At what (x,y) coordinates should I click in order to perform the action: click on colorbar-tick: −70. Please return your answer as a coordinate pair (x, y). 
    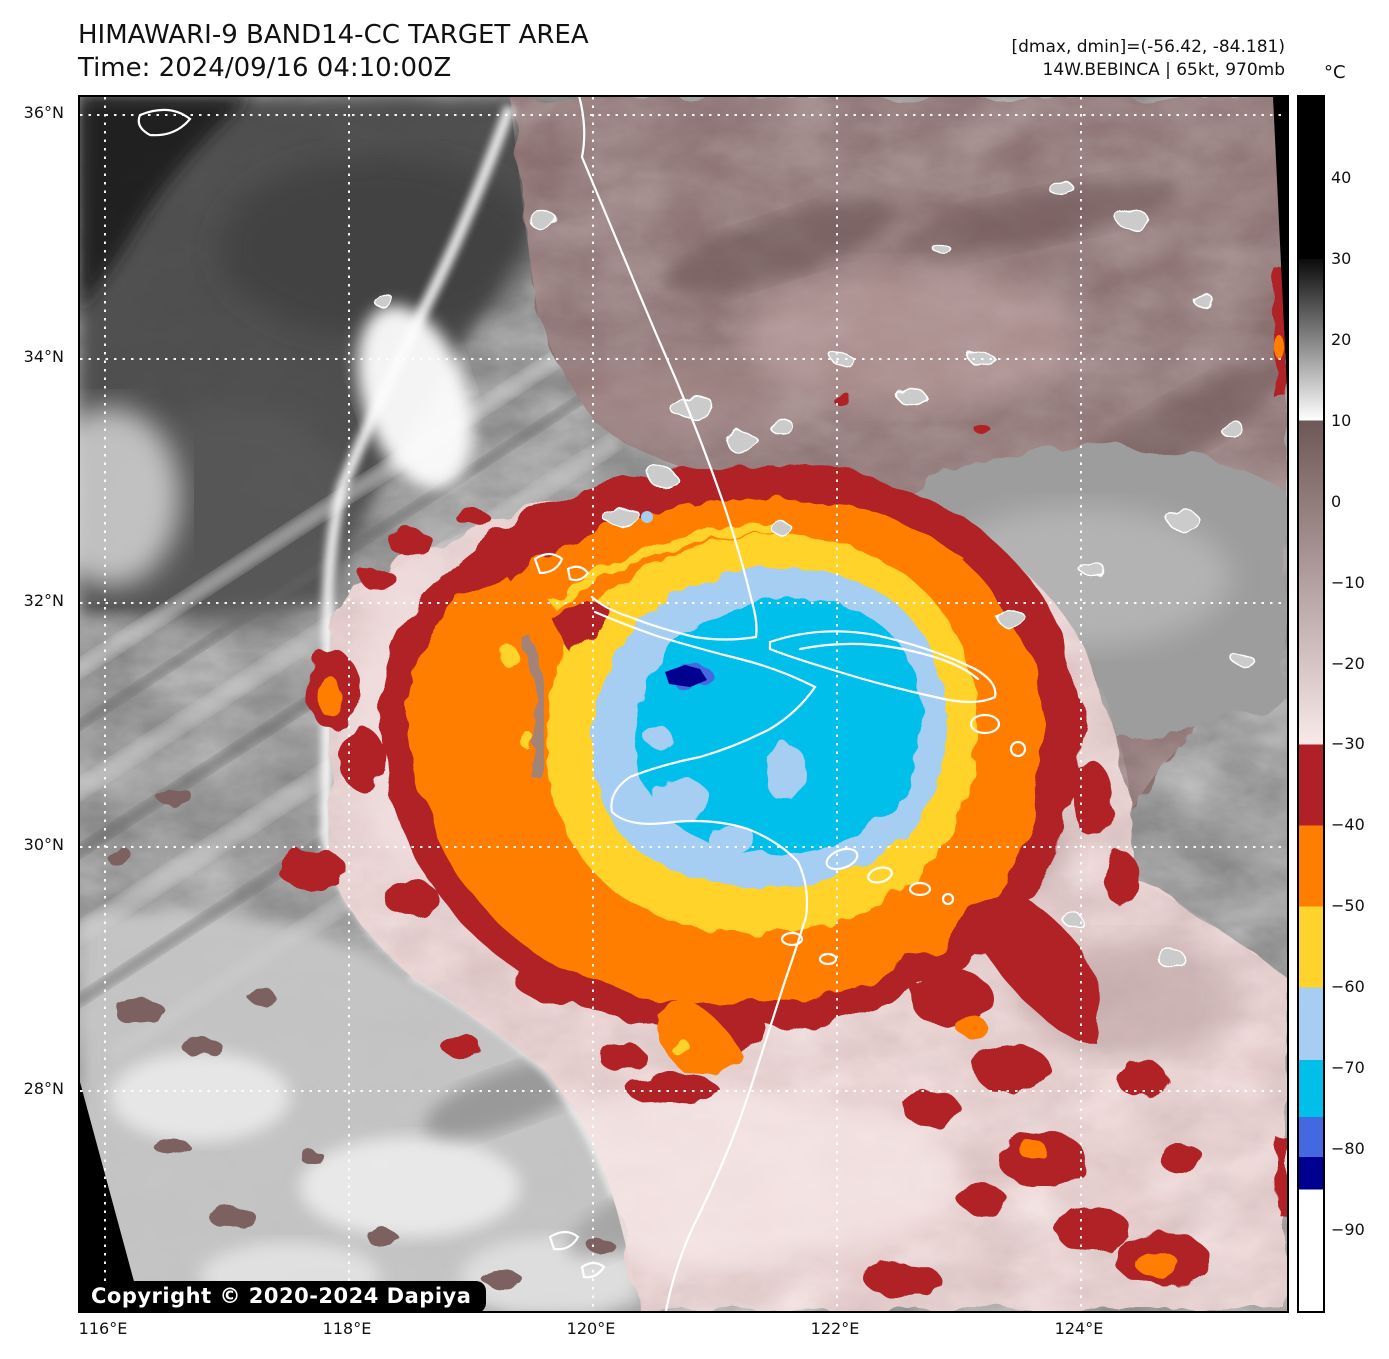
    Looking at the image, I should click on (1348, 1068).